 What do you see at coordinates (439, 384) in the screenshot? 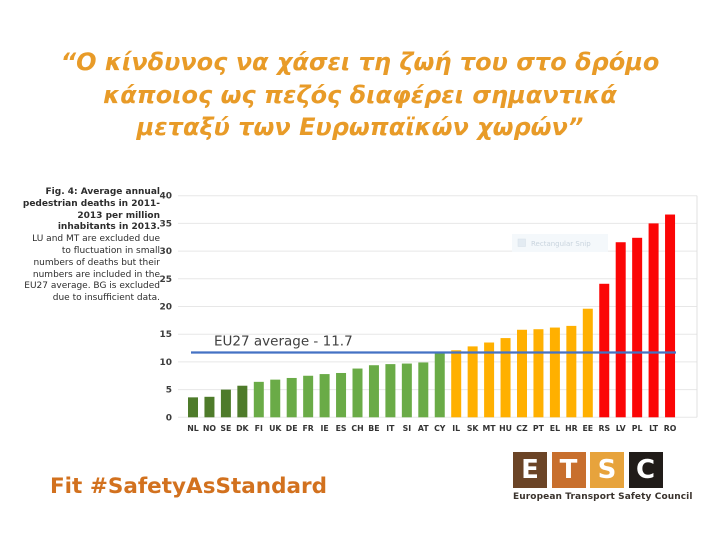
I see `bar-CY` at bounding box center [439, 384].